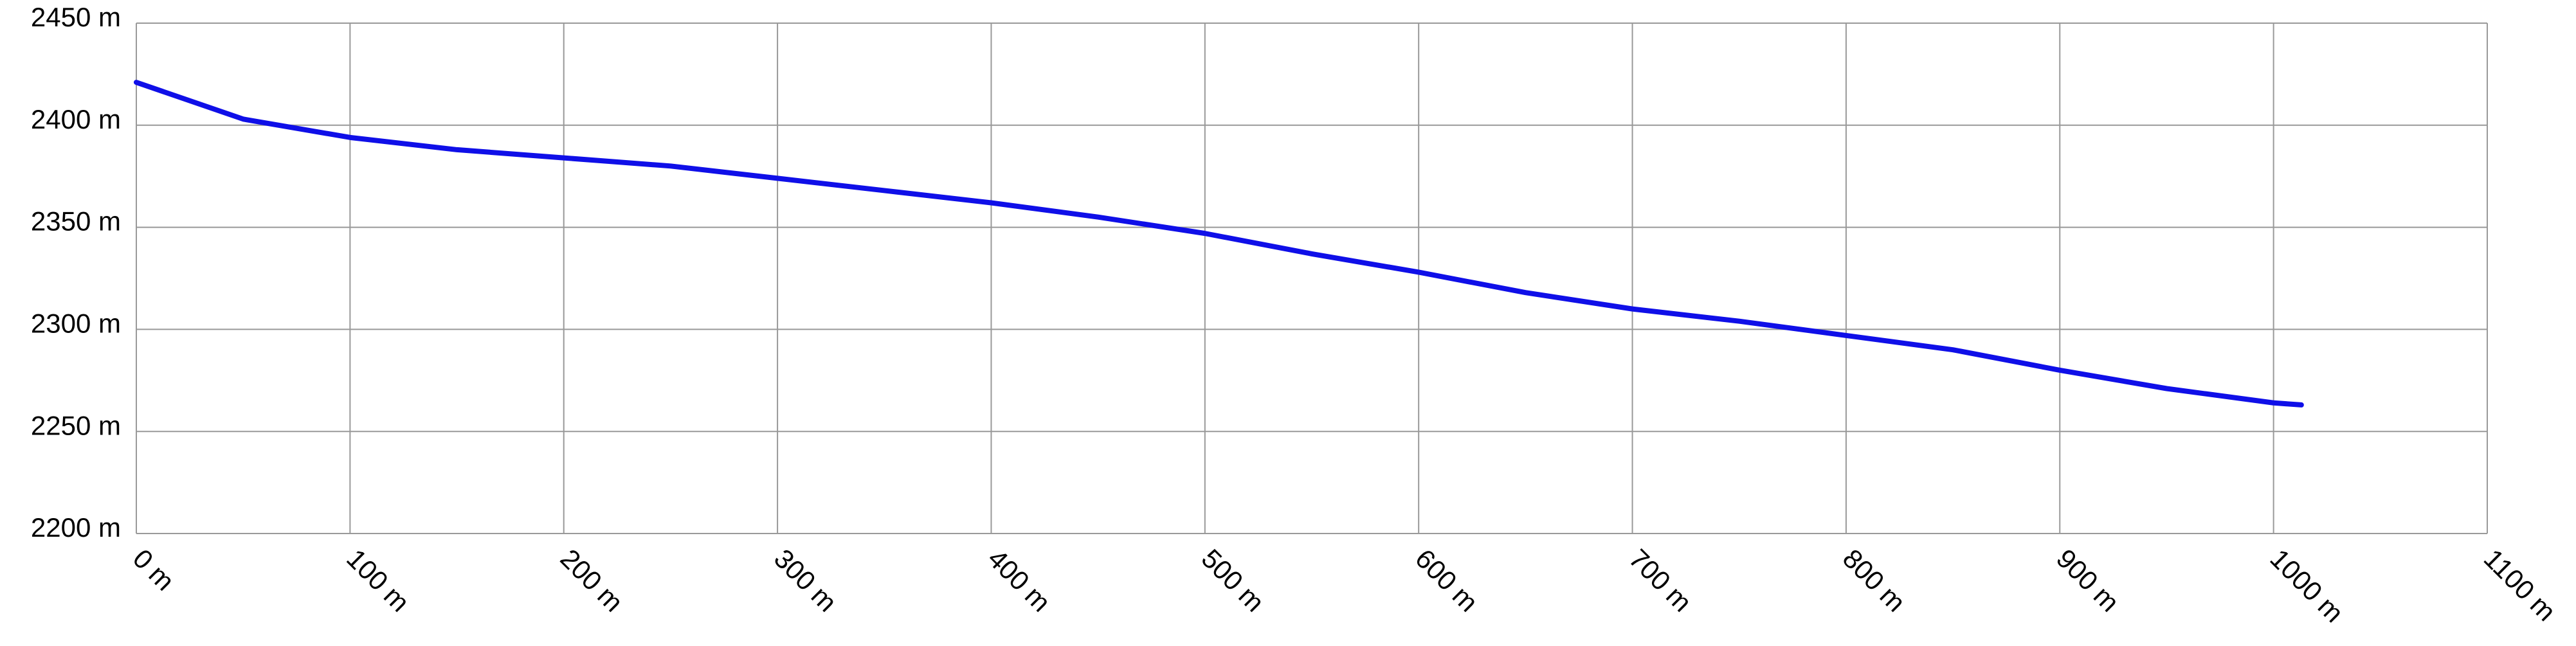  Describe the element at coordinates (1874, 580) in the screenshot. I see `x-tick-label: 800 m` at that location.